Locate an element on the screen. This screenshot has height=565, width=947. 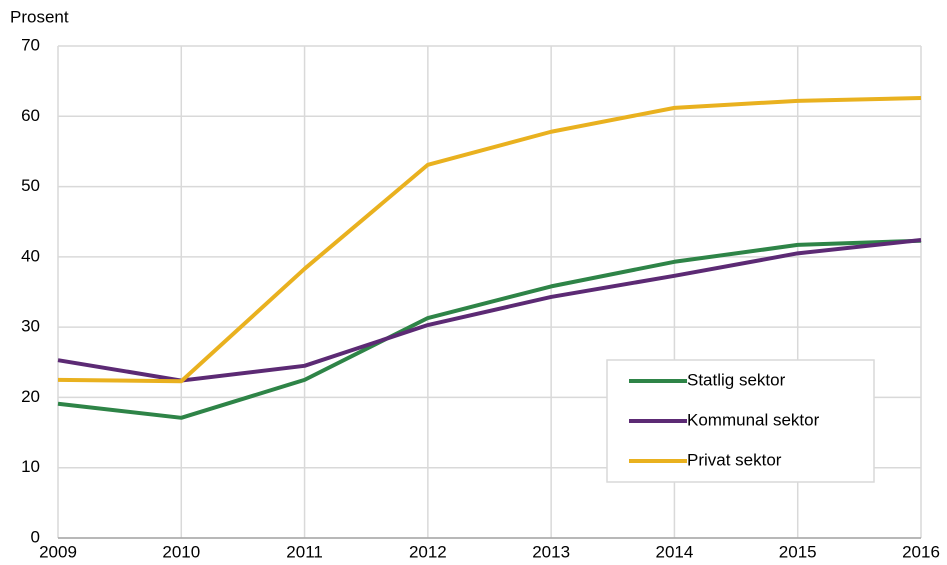
y-tick-label: 30 is located at coordinates (30, 326).